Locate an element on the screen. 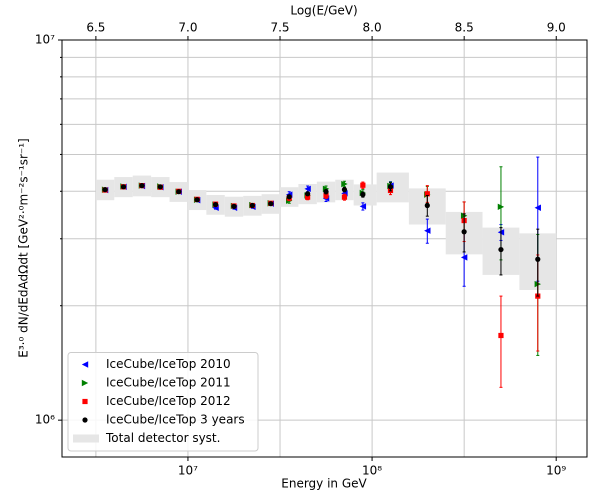 The width and height of the screenshot is (590, 492). legend-label: Total detector syst. is located at coordinates (162, 438).